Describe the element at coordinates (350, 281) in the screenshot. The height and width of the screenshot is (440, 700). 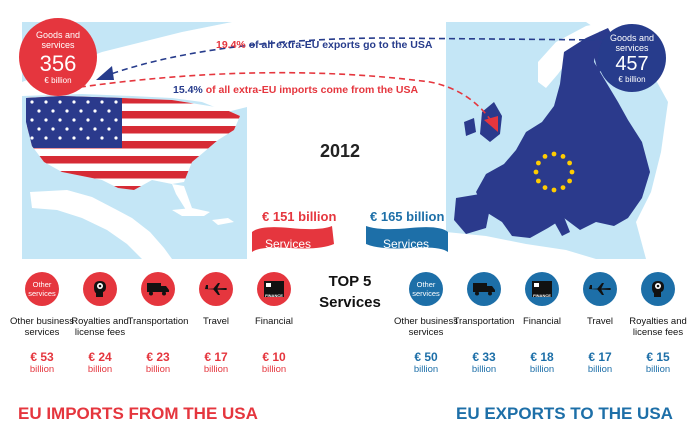
I see `top5-title-line1: TOP 5` at that location.